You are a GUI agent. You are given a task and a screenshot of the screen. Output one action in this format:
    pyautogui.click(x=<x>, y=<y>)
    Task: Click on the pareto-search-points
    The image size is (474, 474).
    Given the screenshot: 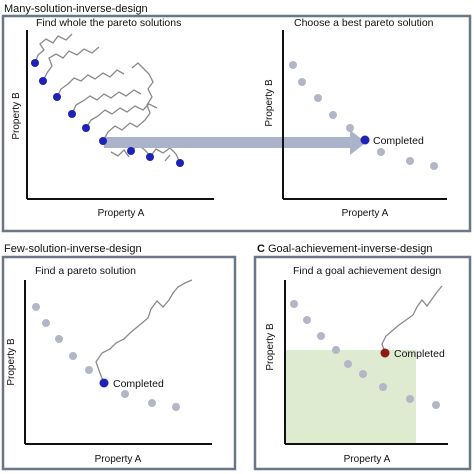 What is the action you would take?
    pyautogui.click(x=107, y=113)
    